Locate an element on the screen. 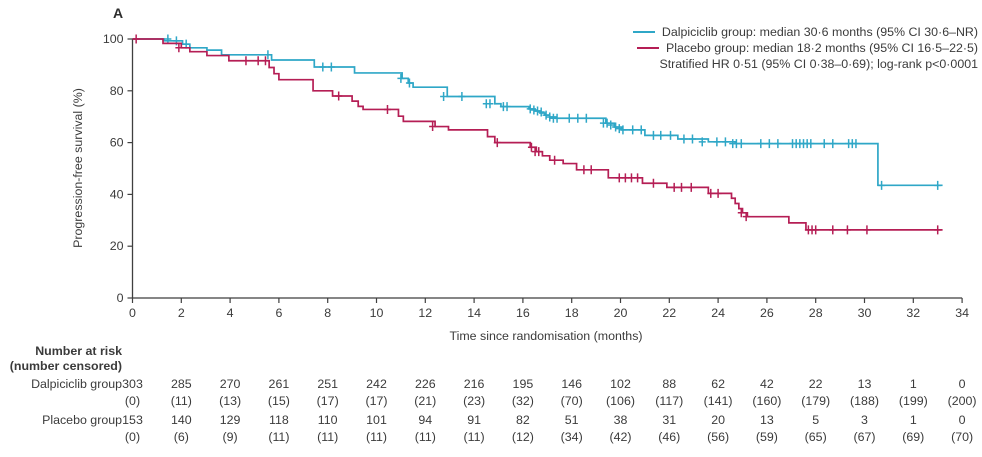 The width and height of the screenshot is (982, 457). at-risk-count: 110 is located at coordinates (327, 420).